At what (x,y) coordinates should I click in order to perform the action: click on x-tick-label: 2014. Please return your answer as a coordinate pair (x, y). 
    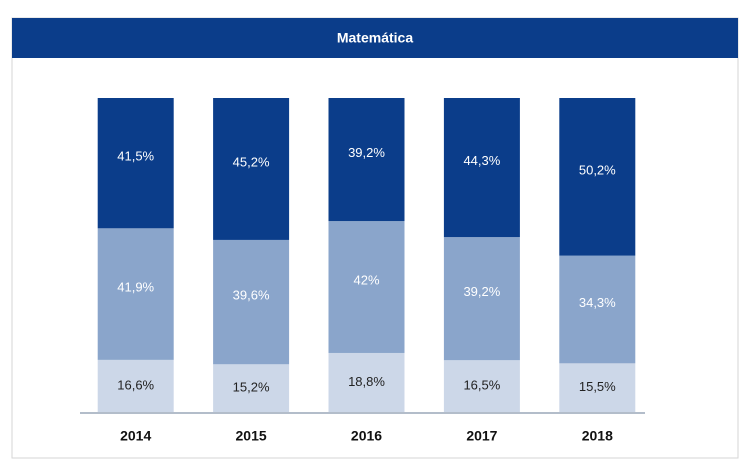
    Looking at the image, I should click on (135, 436).